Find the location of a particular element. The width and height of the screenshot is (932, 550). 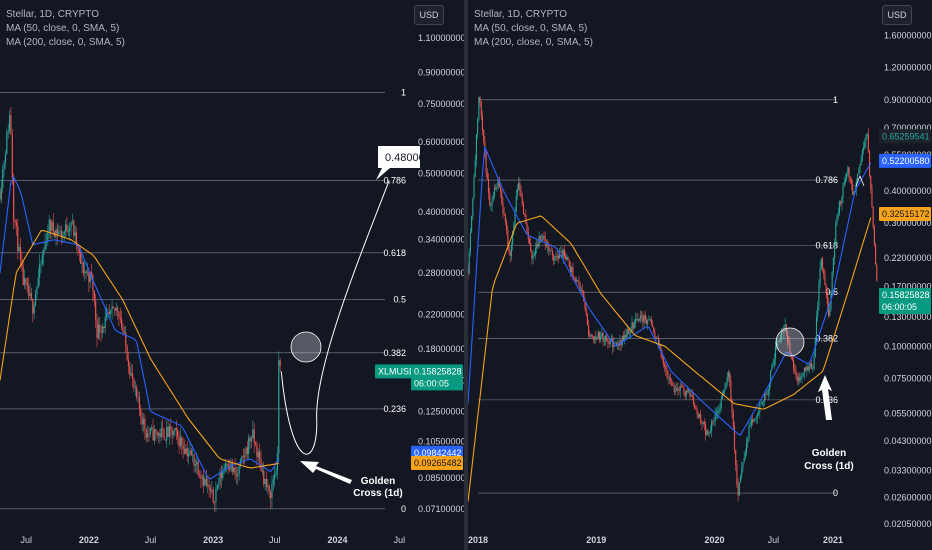

fib-level-label: 1 is located at coordinates (835, 100).